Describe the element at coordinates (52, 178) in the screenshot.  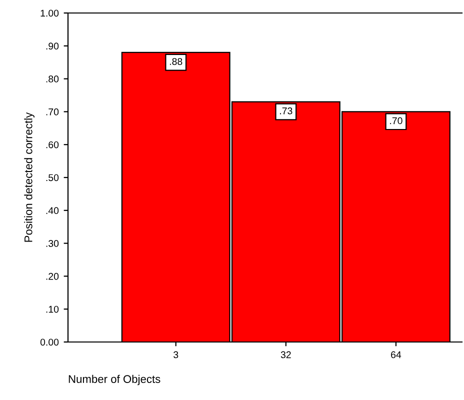
I see `y-tick-label: .50` at that location.